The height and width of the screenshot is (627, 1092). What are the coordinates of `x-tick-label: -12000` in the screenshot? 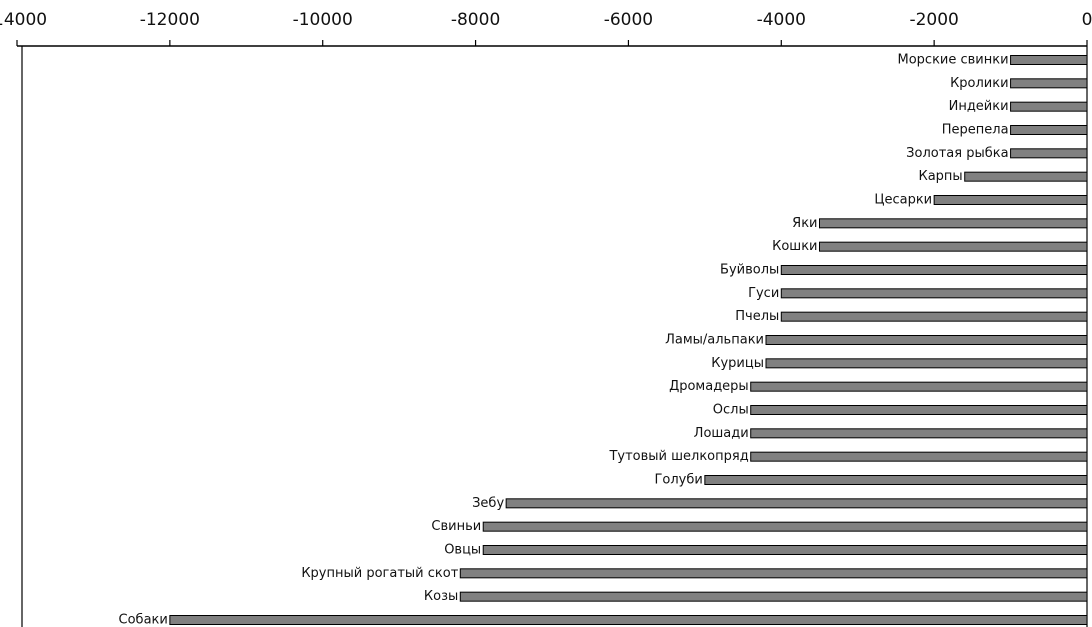 It's located at (170, 20).